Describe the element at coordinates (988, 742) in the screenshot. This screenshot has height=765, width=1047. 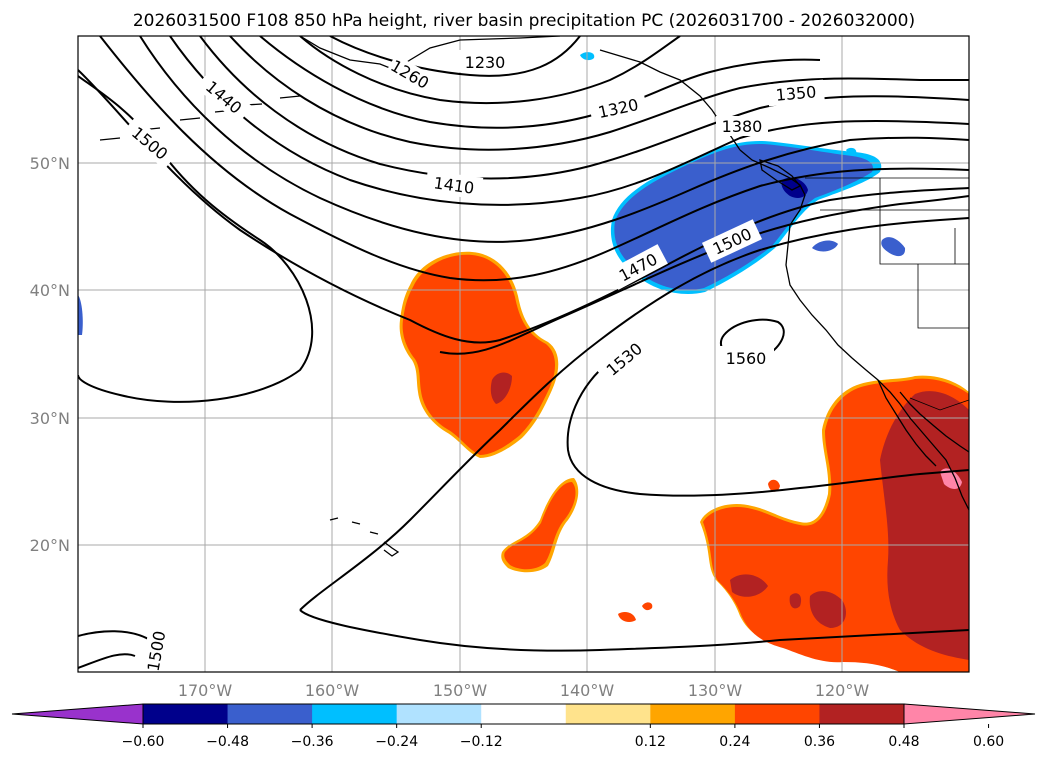
I see `colorbar-tick-label: 0.60` at that location.